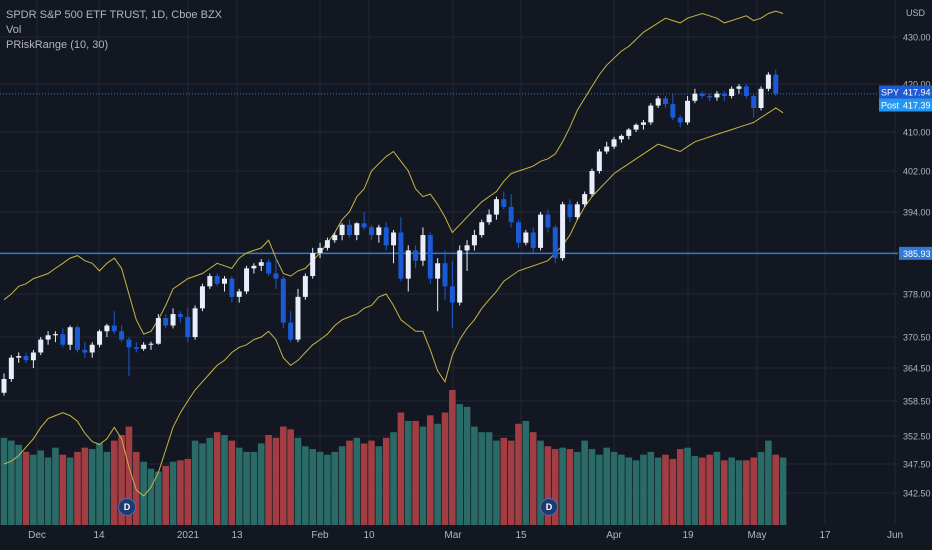 The image size is (932, 550). I want to click on price-axis-tick-label: 402.00, so click(917, 172).